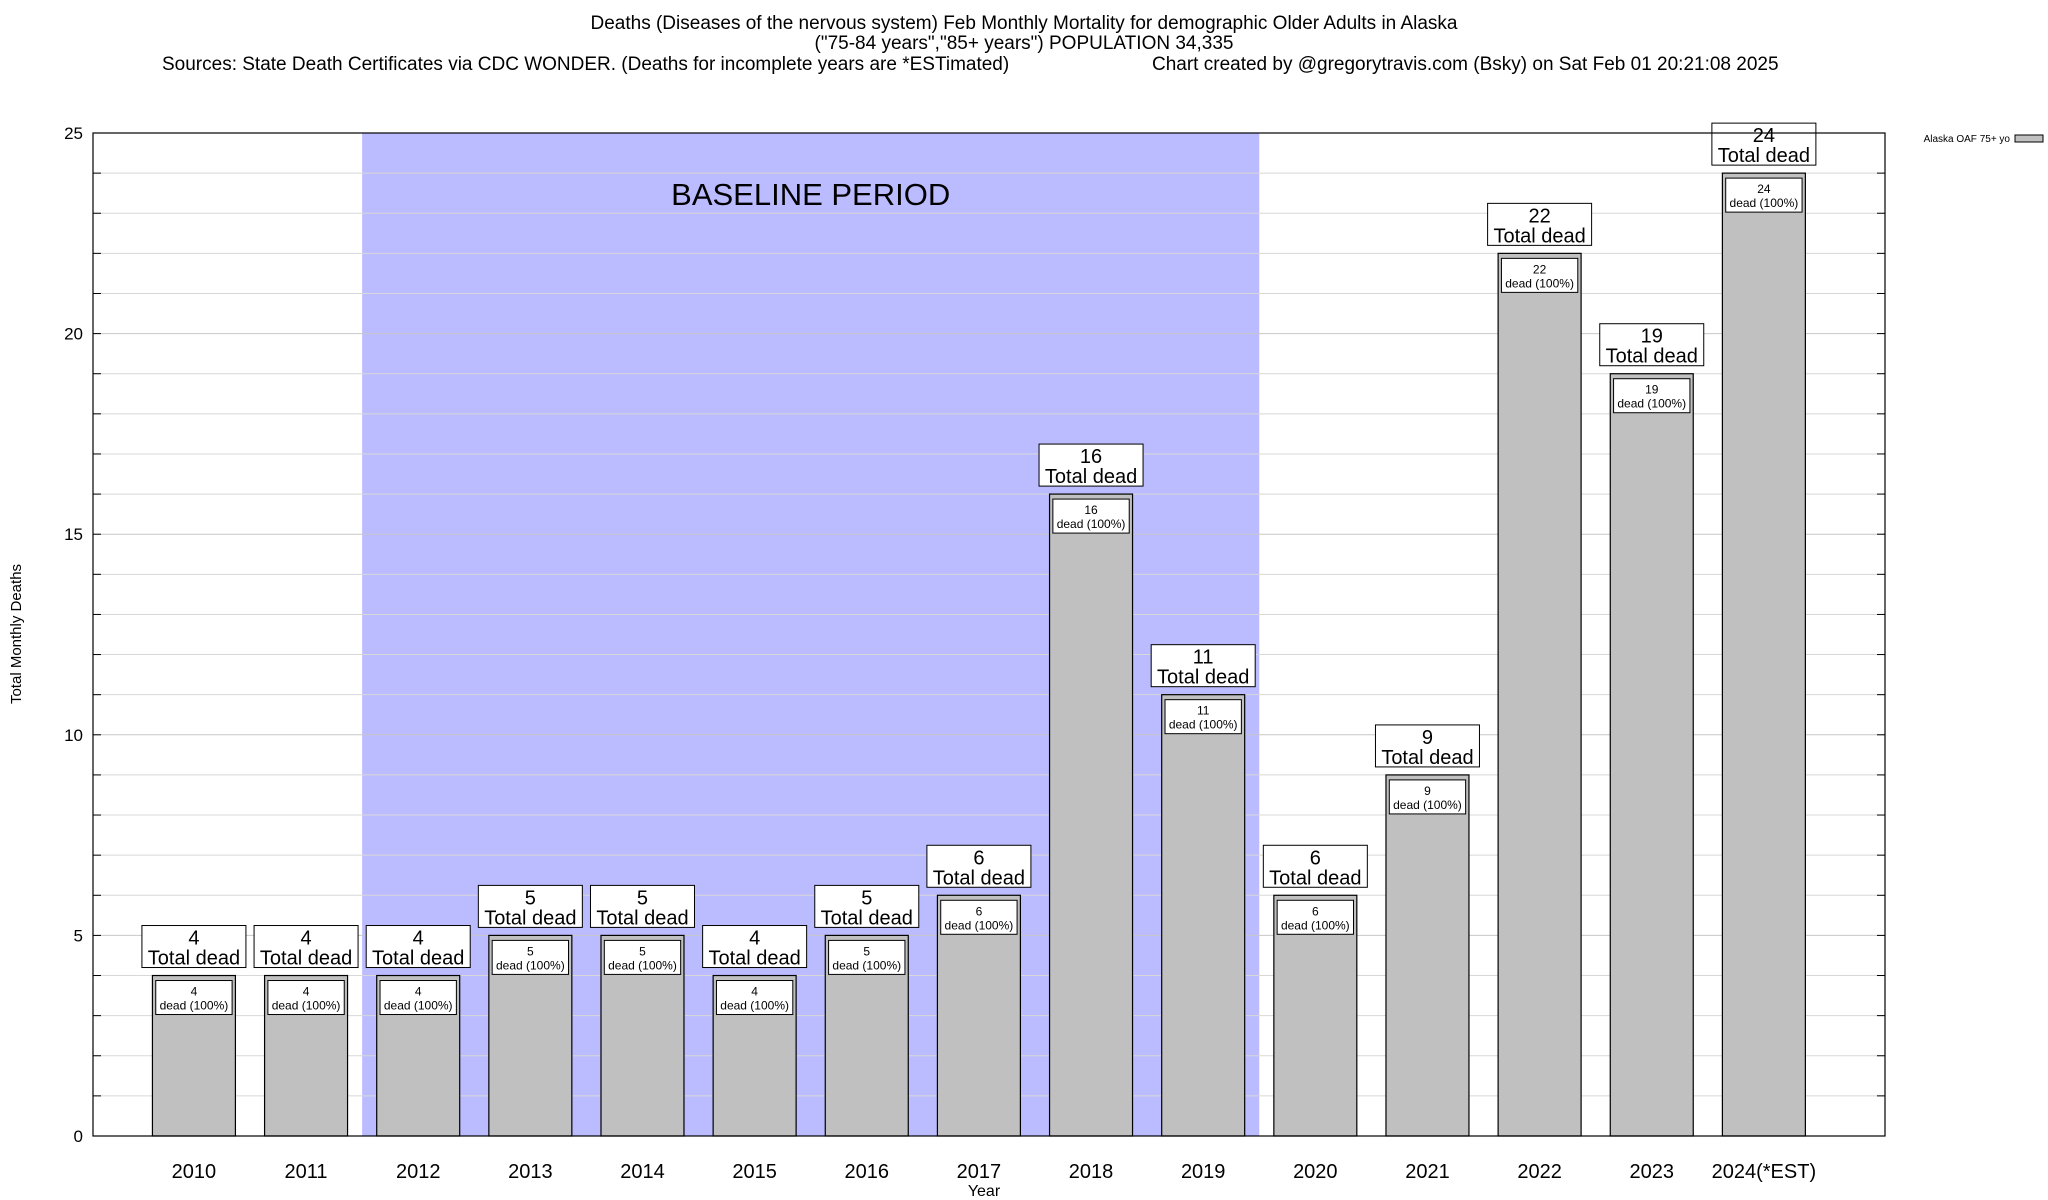  What do you see at coordinates (1091, 457) in the screenshot?
I see `total-label-value: 16` at bounding box center [1091, 457].